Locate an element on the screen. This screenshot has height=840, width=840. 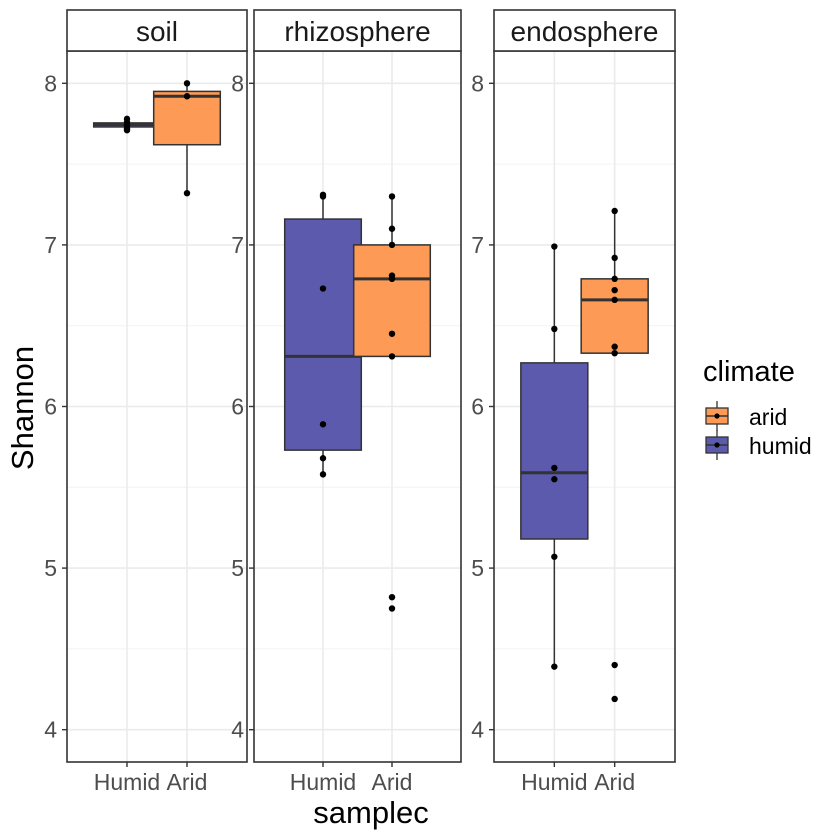
legend-item-humid: humid is located at coordinates (758, 445).